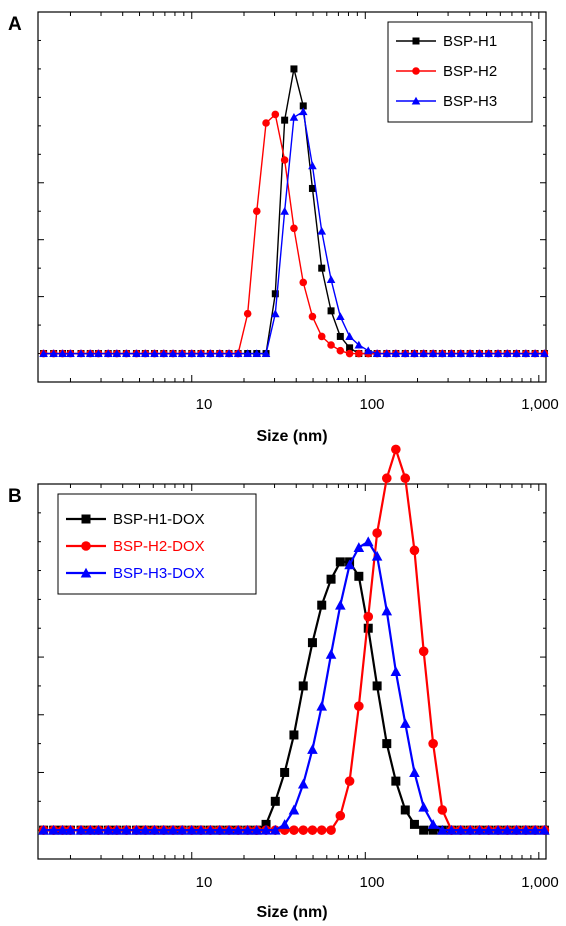 The height and width of the screenshot is (926, 566). I want to click on legend-marker, so click(86, 546).